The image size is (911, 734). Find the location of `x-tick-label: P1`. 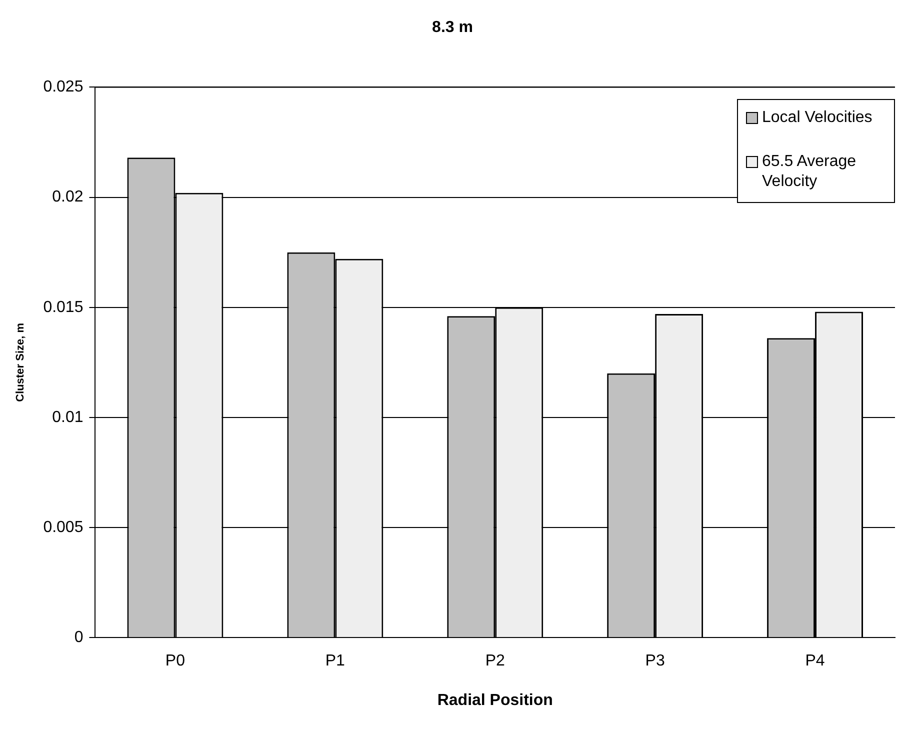

x-tick-label: P1 is located at coordinates (335, 661).